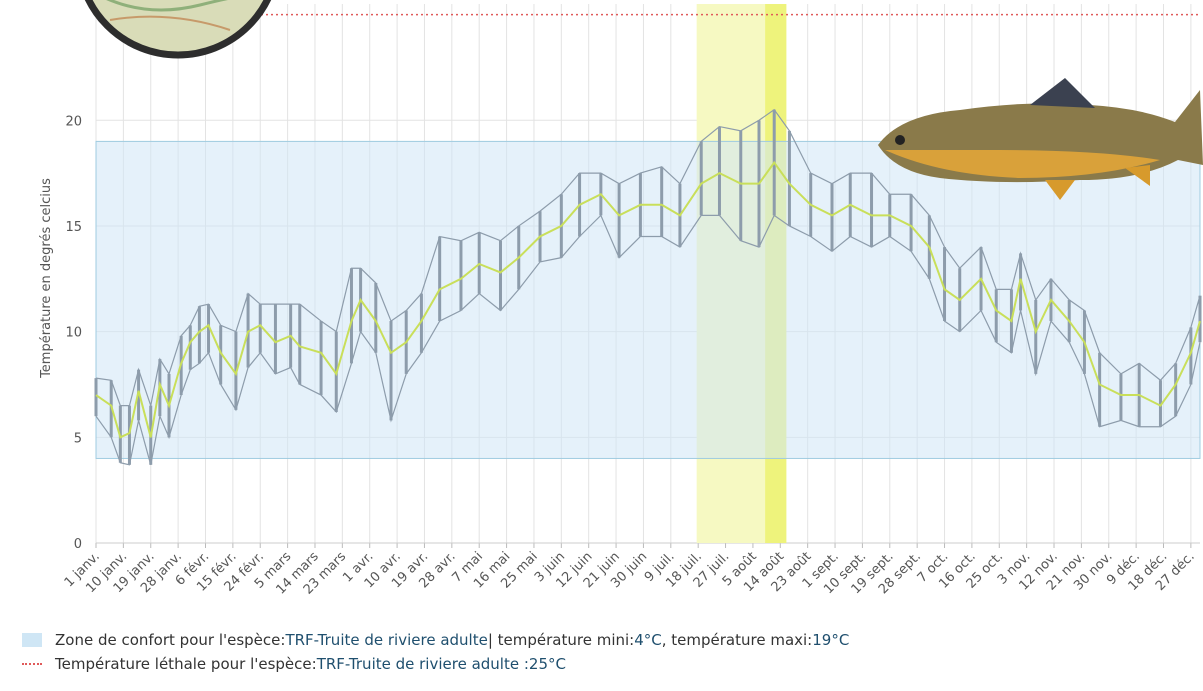  Describe the element at coordinates (73, 121) in the screenshot. I see `y-tick-label: 20` at that location.